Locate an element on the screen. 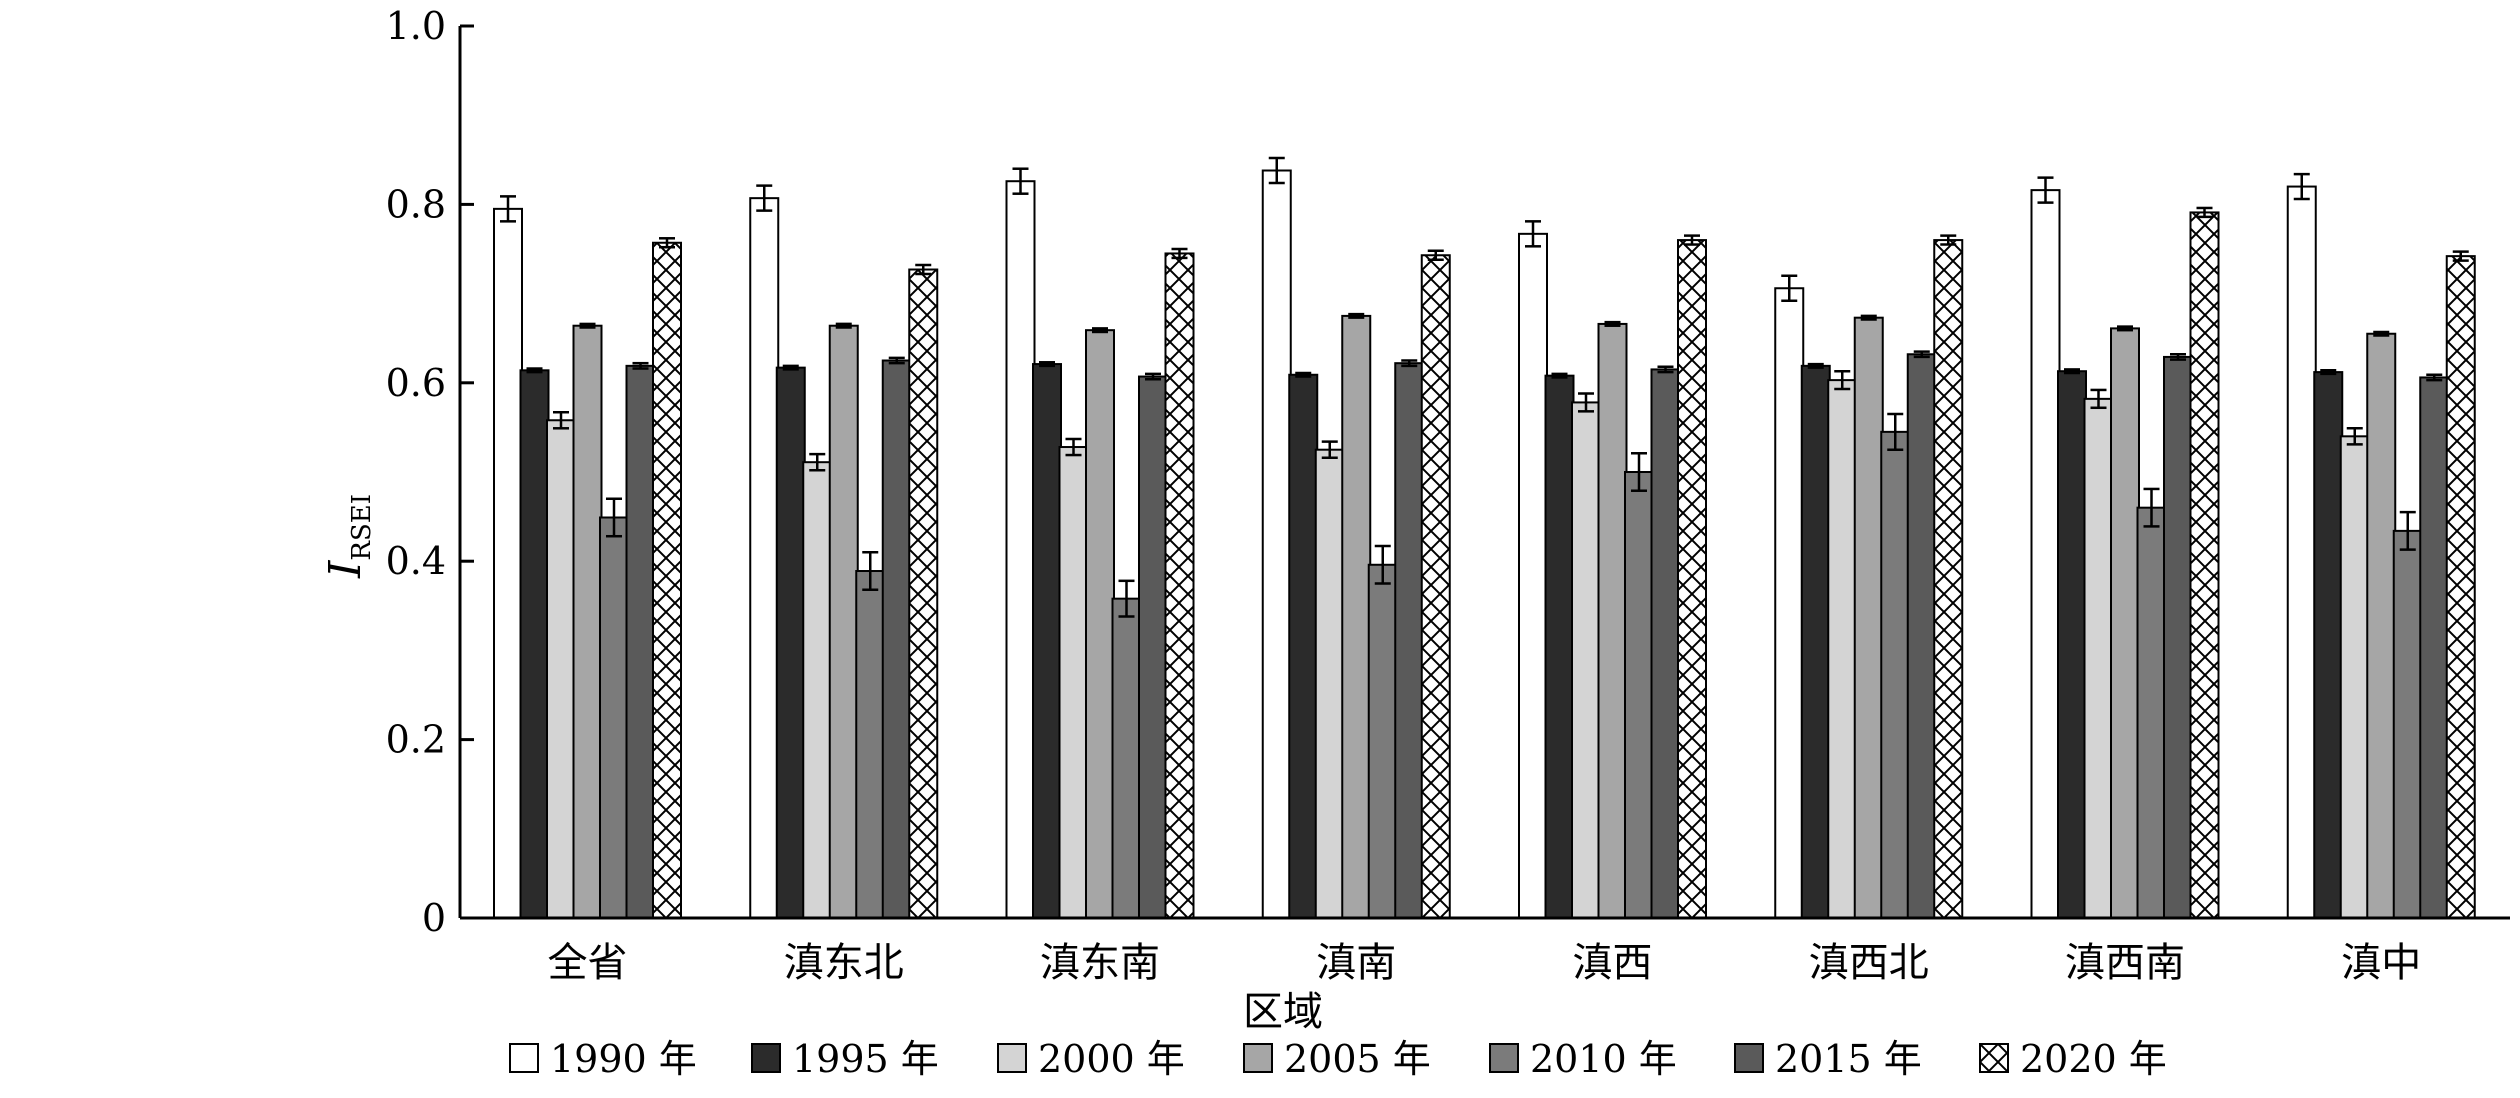  x-category-label: 滇东北 is located at coordinates (844, 963).